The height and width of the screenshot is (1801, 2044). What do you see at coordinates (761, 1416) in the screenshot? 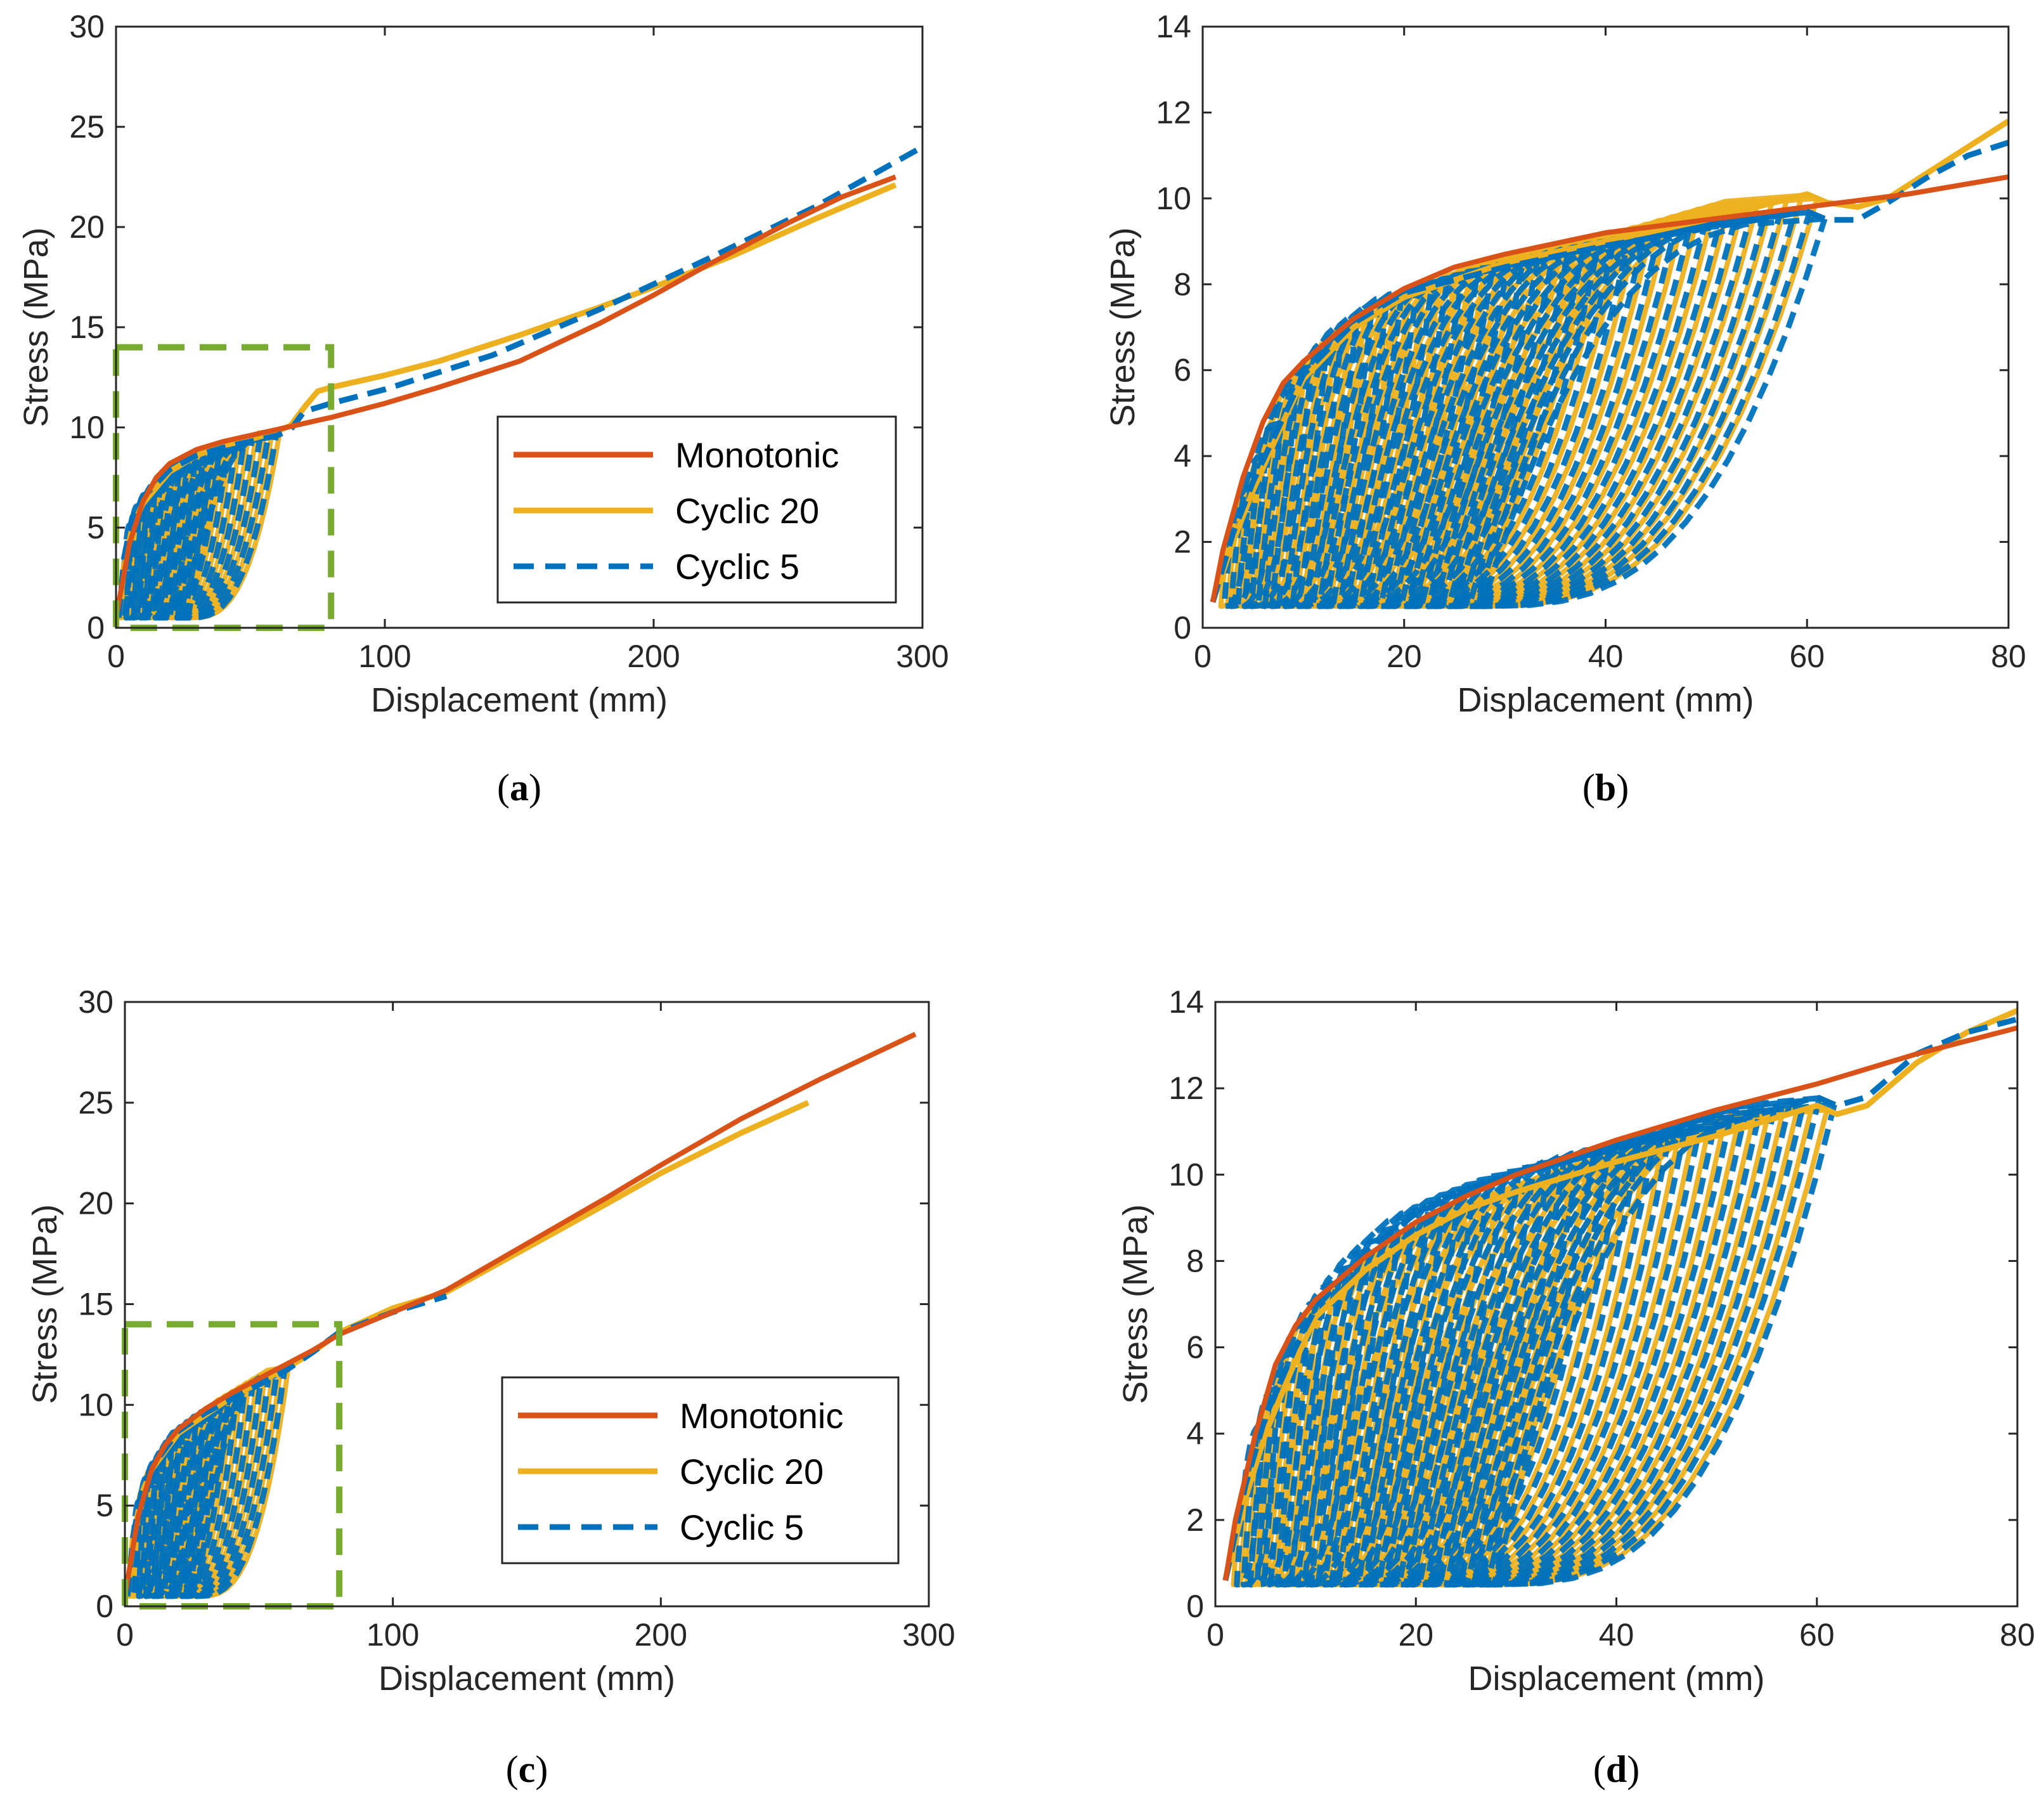
I see `legend-label-monotonic: Monotonic` at bounding box center [761, 1416].